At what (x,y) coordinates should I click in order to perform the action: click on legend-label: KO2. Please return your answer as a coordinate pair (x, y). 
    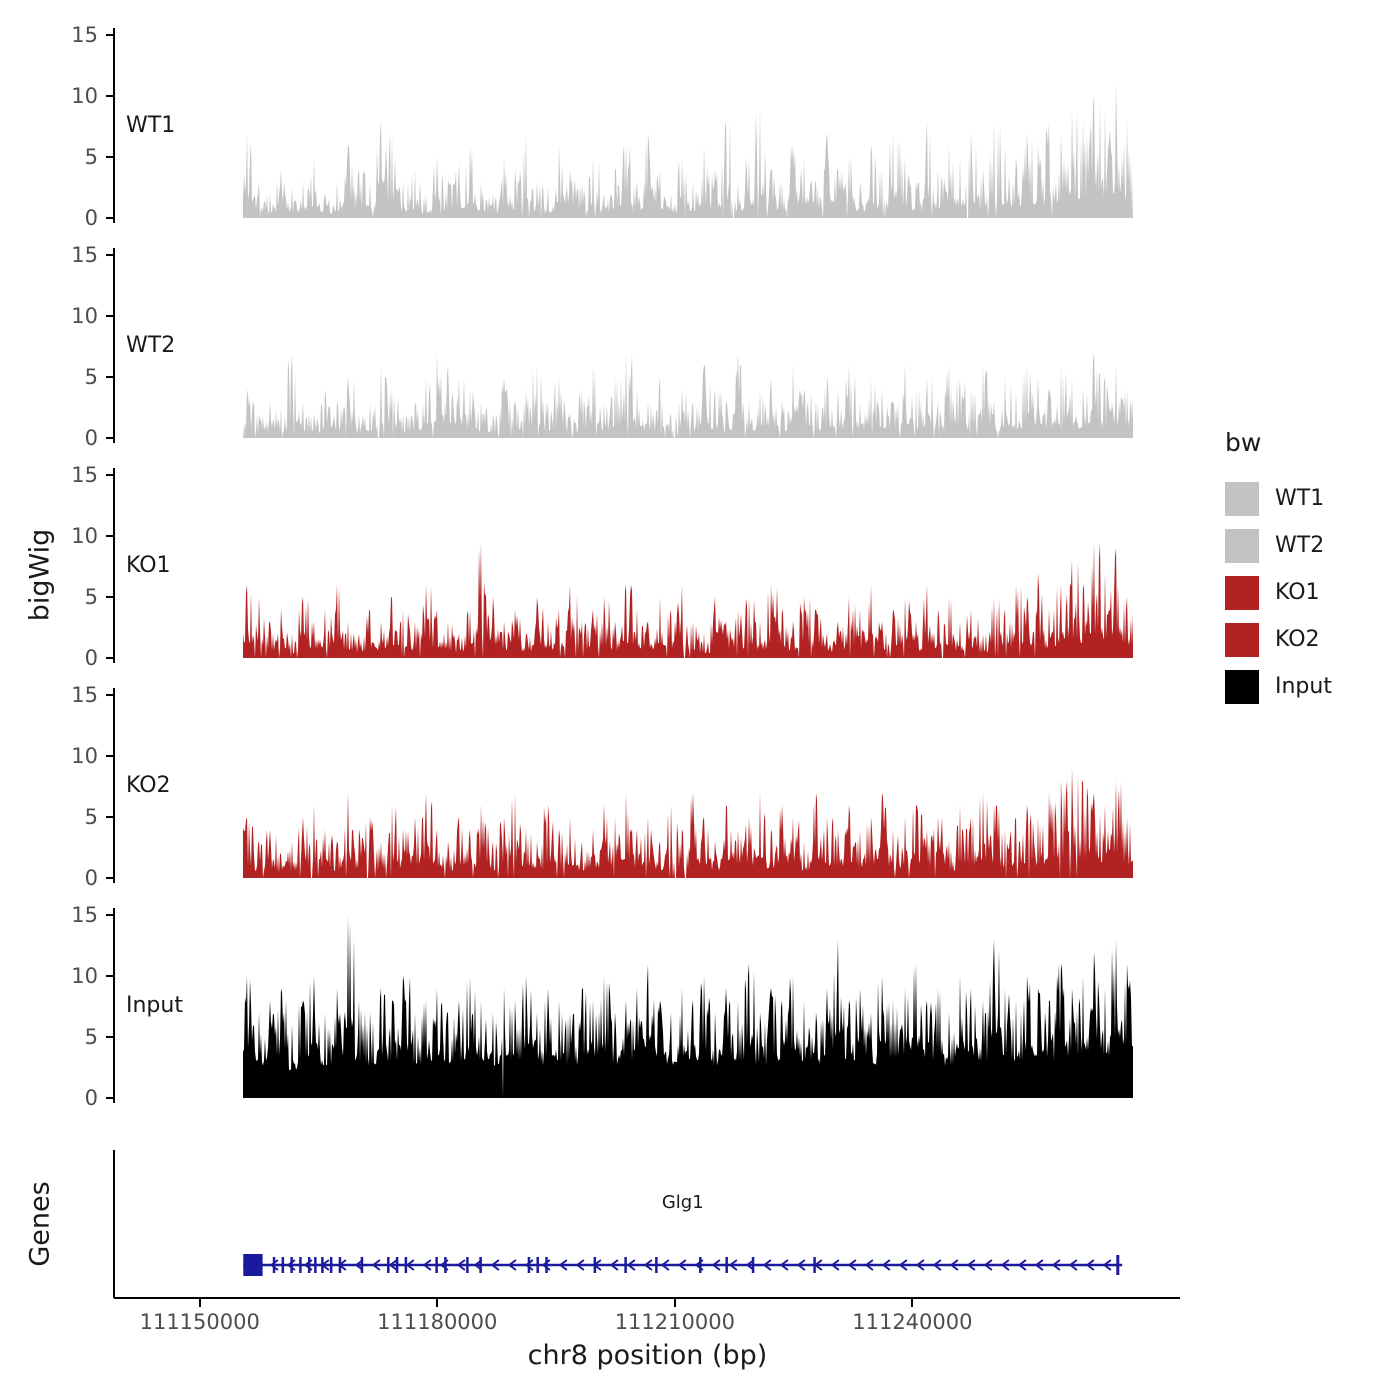
    Looking at the image, I should click on (1297, 639).